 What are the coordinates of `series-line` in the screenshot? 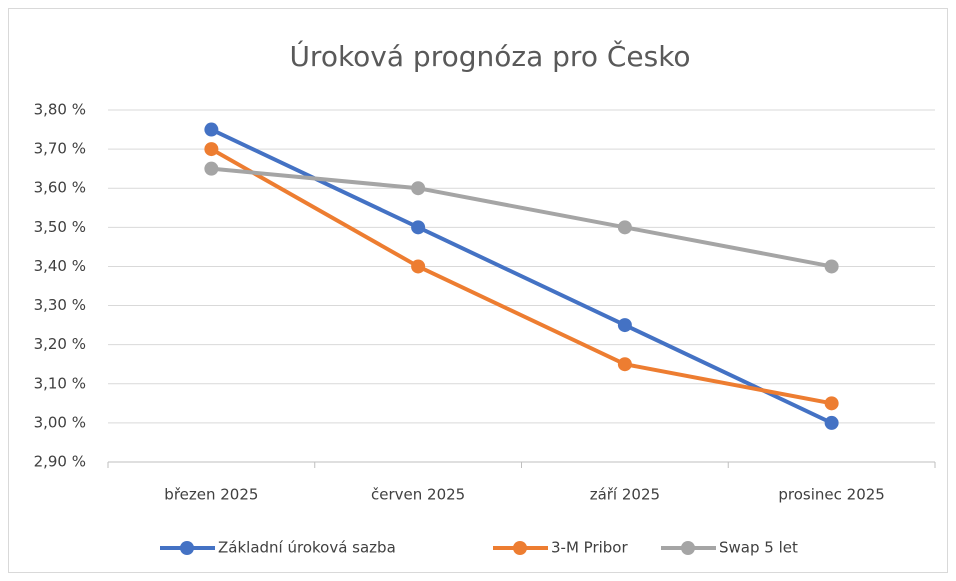 It's located at (521, 217).